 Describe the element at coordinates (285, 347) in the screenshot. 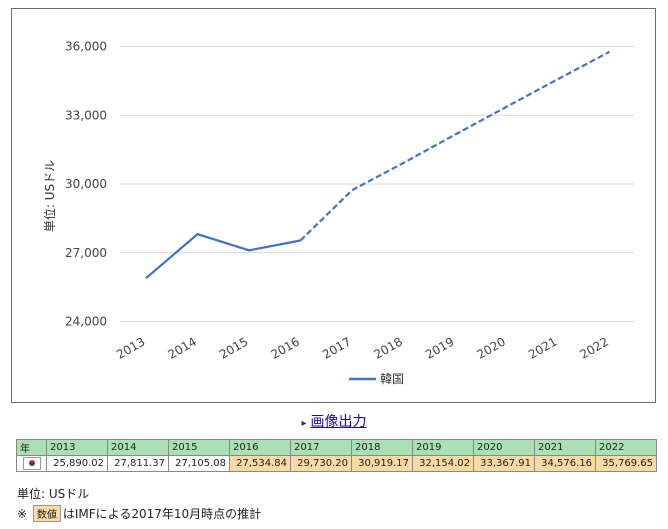

I see `x-tick-label: 2016` at that location.